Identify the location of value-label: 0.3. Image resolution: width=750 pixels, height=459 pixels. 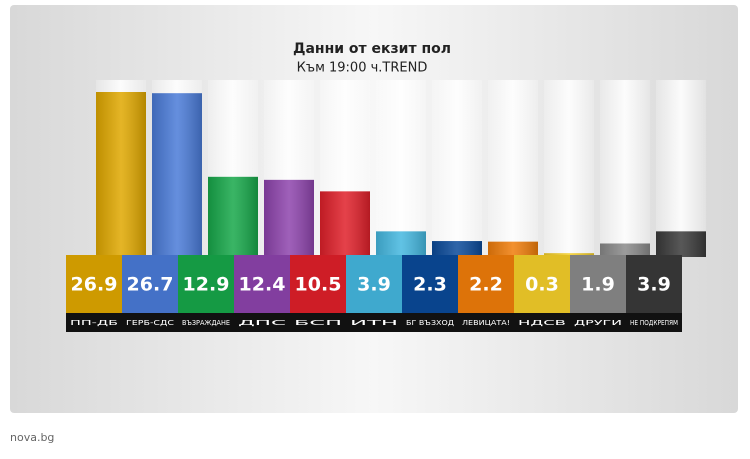
(542, 285).